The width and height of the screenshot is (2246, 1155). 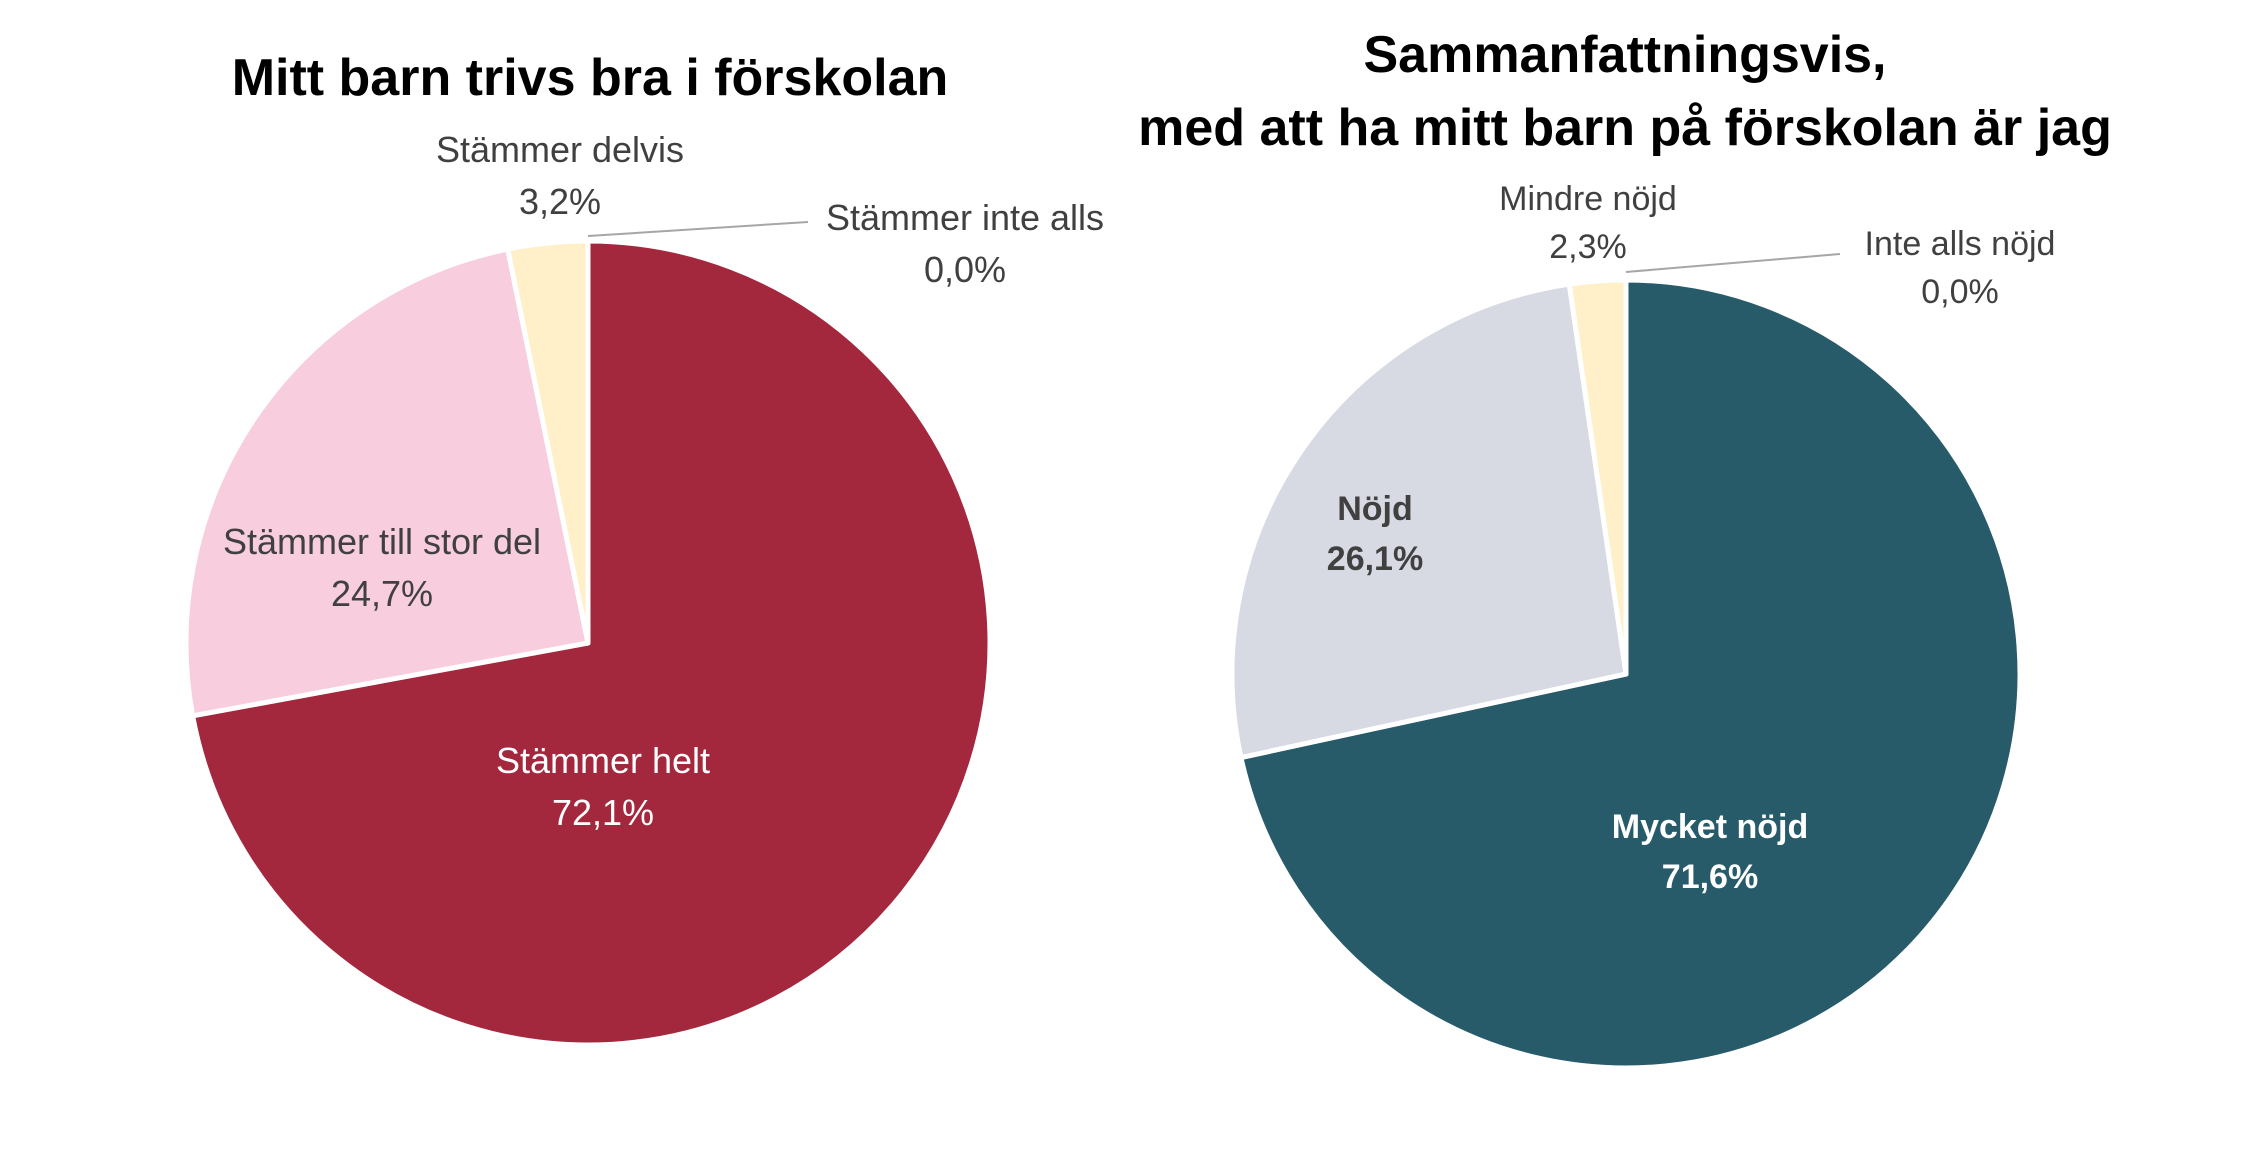 What do you see at coordinates (548, 442) in the screenshot?
I see `chart-1-slice-stammer-delvis` at bounding box center [548, 442].